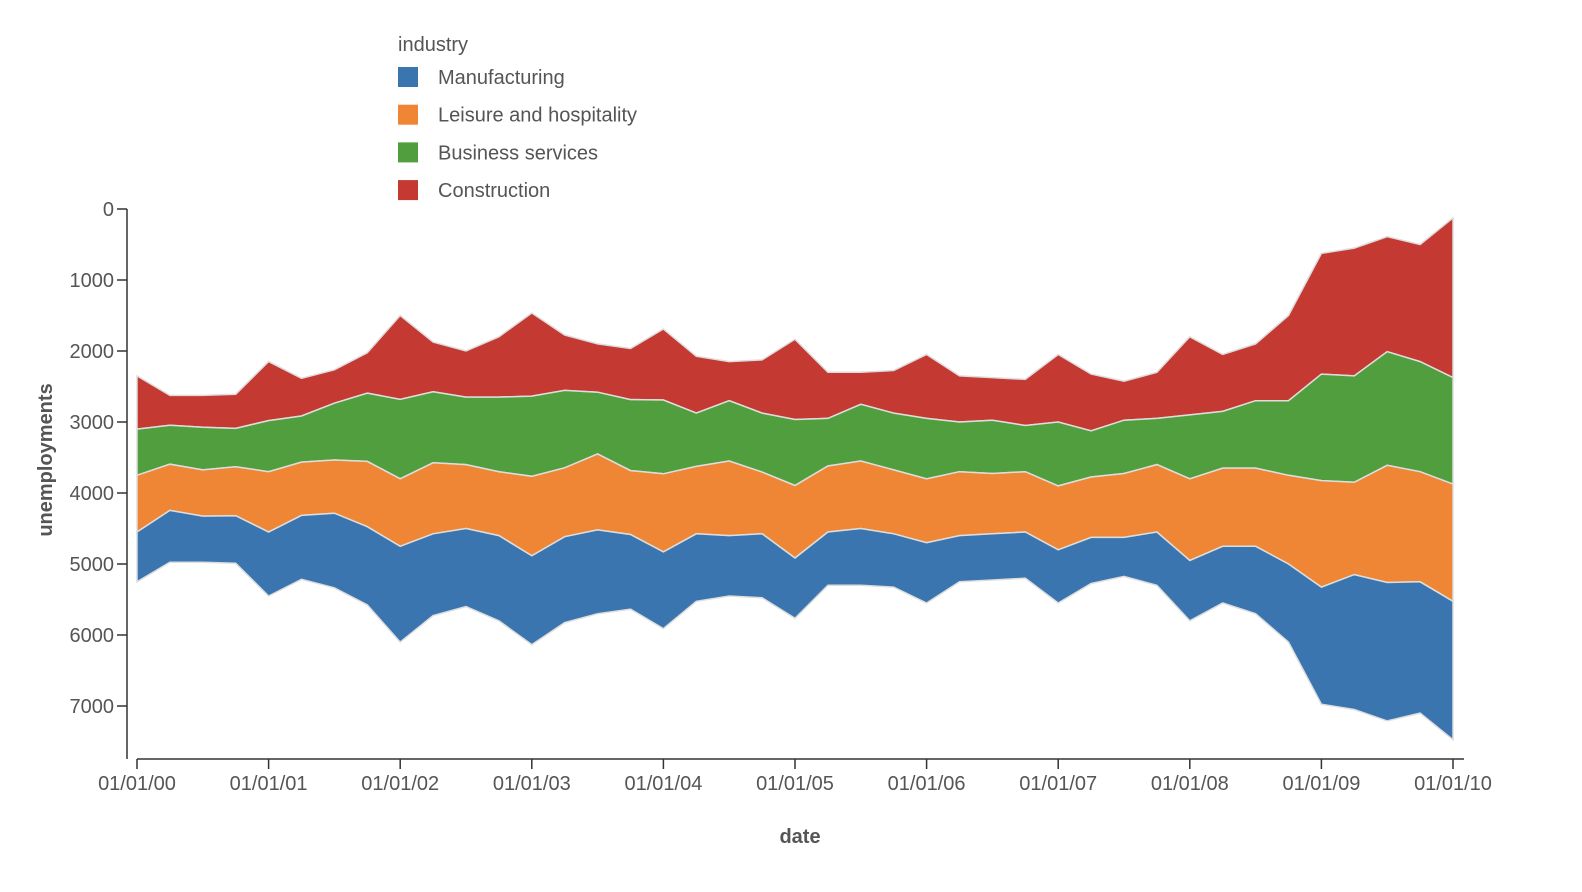 The height and width of the screenshot is (892, 1582). What do you see at coordinates (532, 784) in the screenshot?
I see `x-tick-label: 01/01/03` at bounding box center [532, 784].